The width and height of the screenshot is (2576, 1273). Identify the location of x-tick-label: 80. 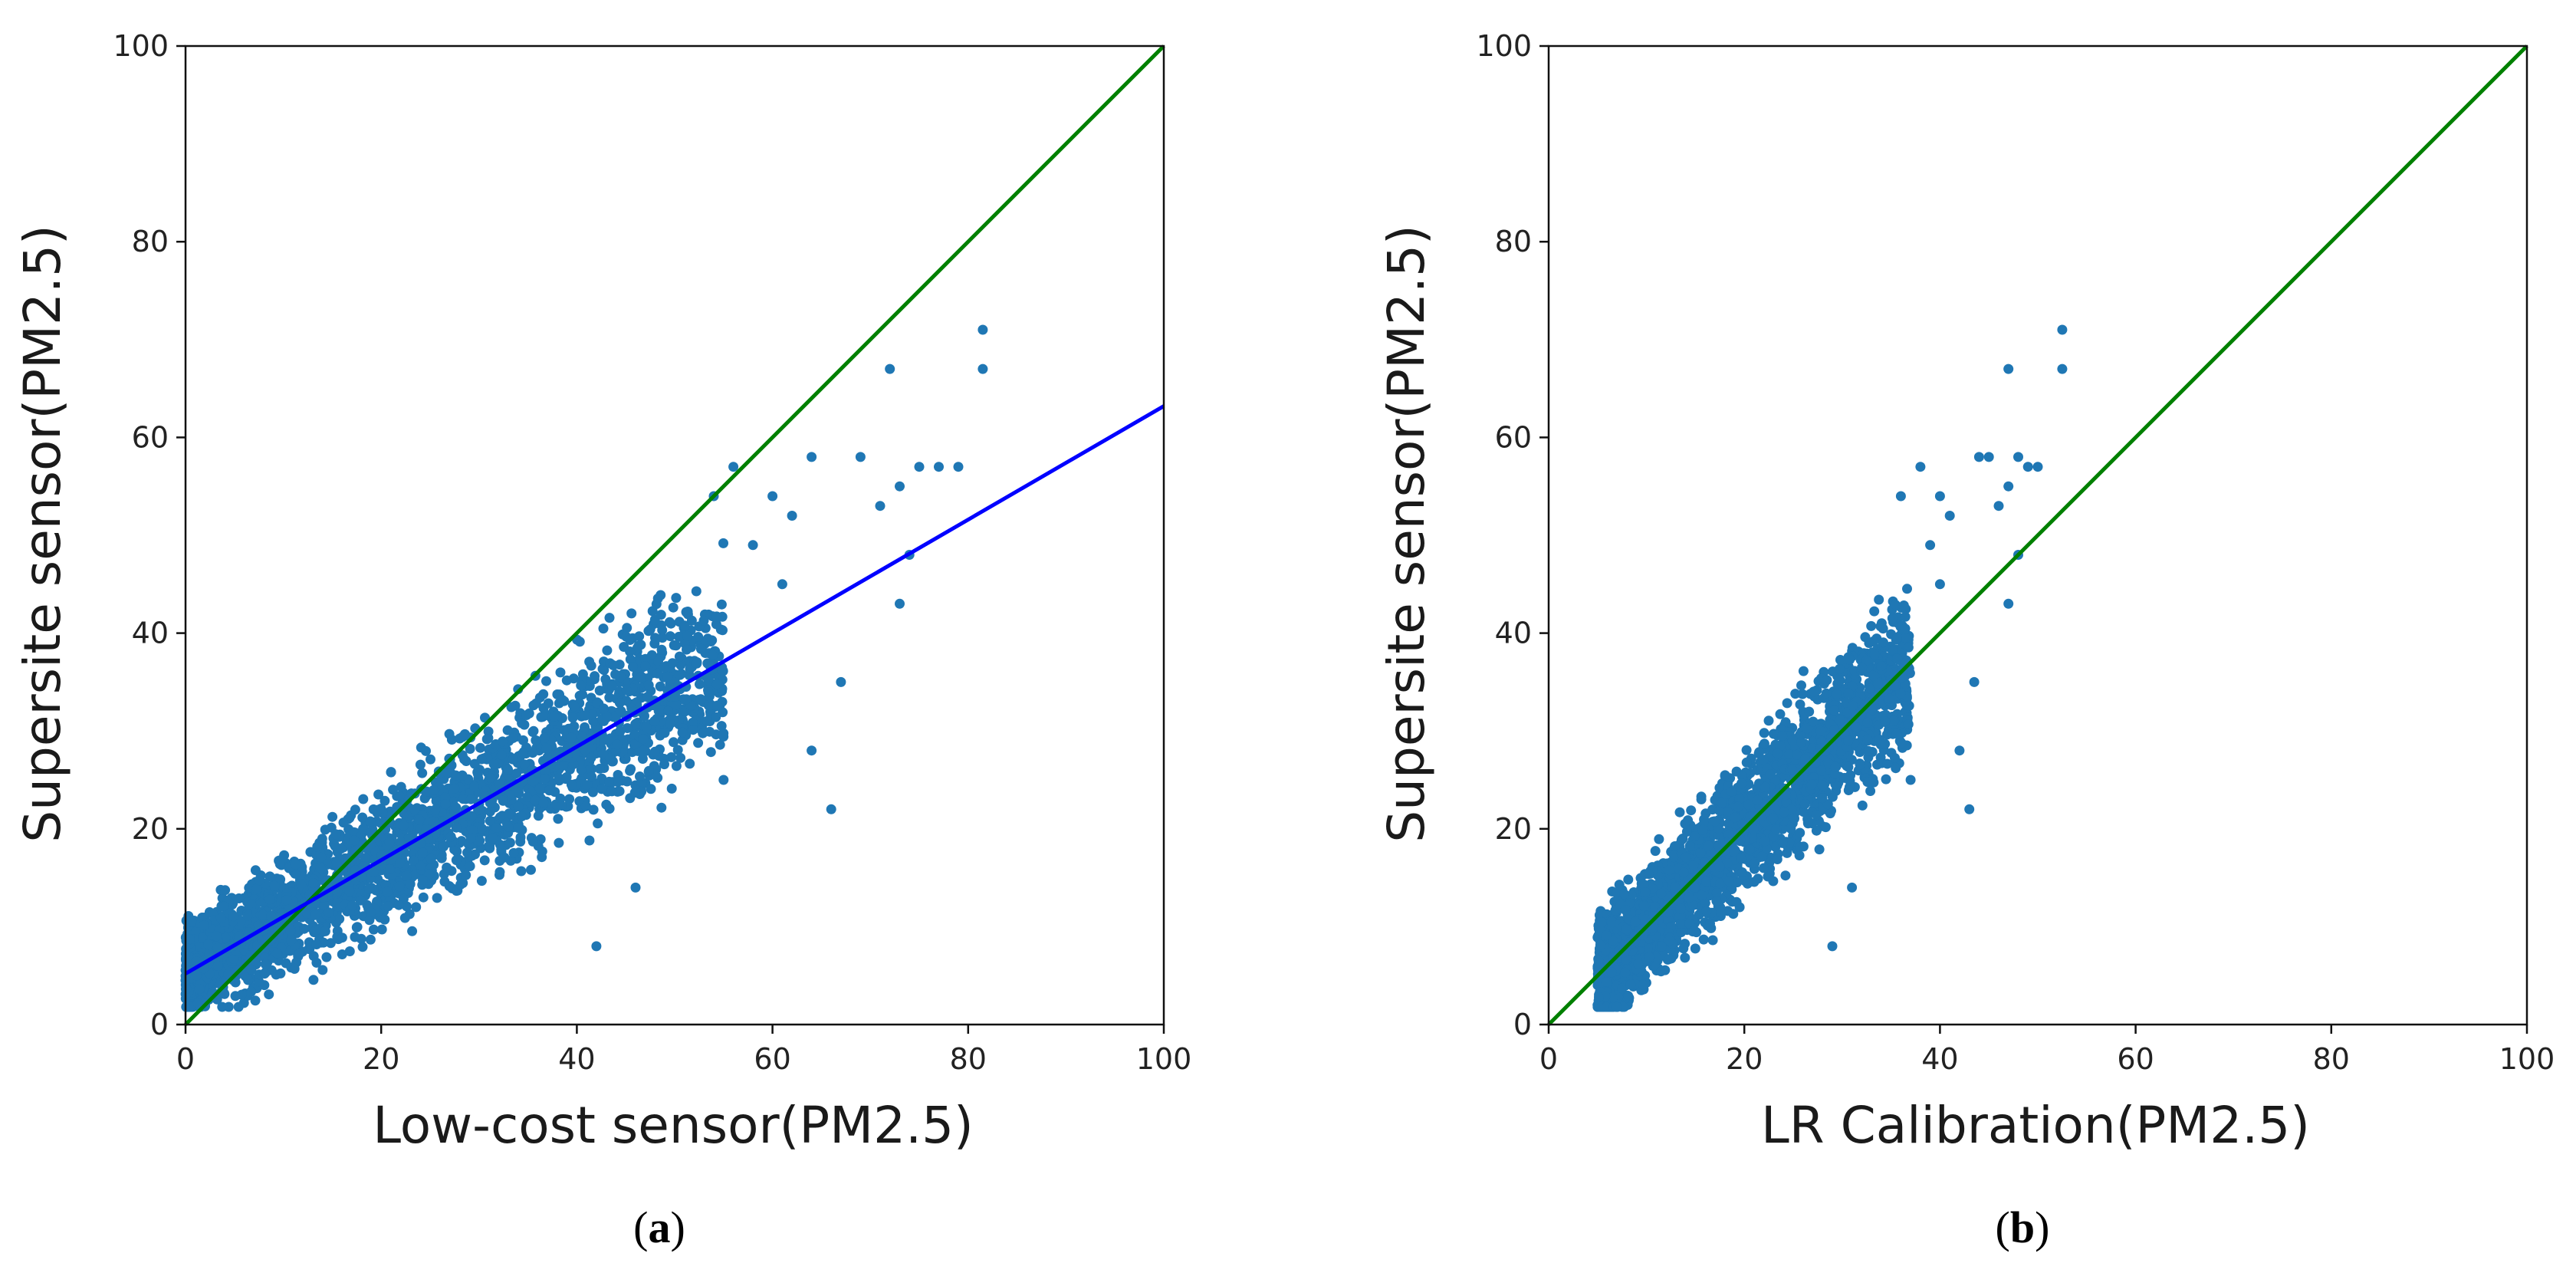
(969, 1059).